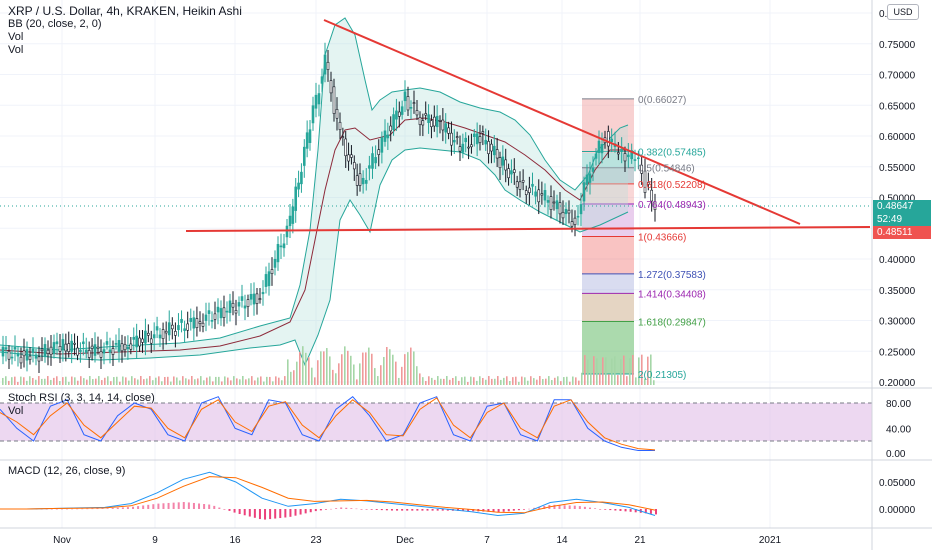 The height and width of the screenshot is (555, 932). I want to click on volume-bars, so click(328, 365).